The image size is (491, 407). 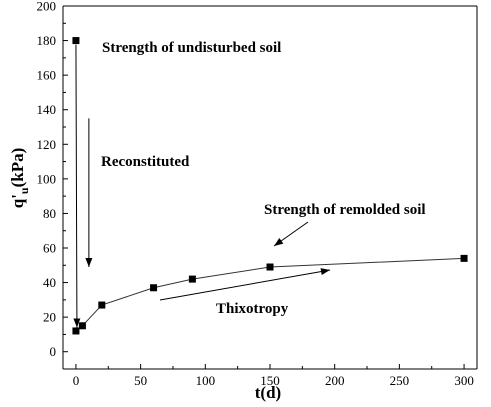 I want to click on x-tick-label: 0, so click(x=76, y=380).